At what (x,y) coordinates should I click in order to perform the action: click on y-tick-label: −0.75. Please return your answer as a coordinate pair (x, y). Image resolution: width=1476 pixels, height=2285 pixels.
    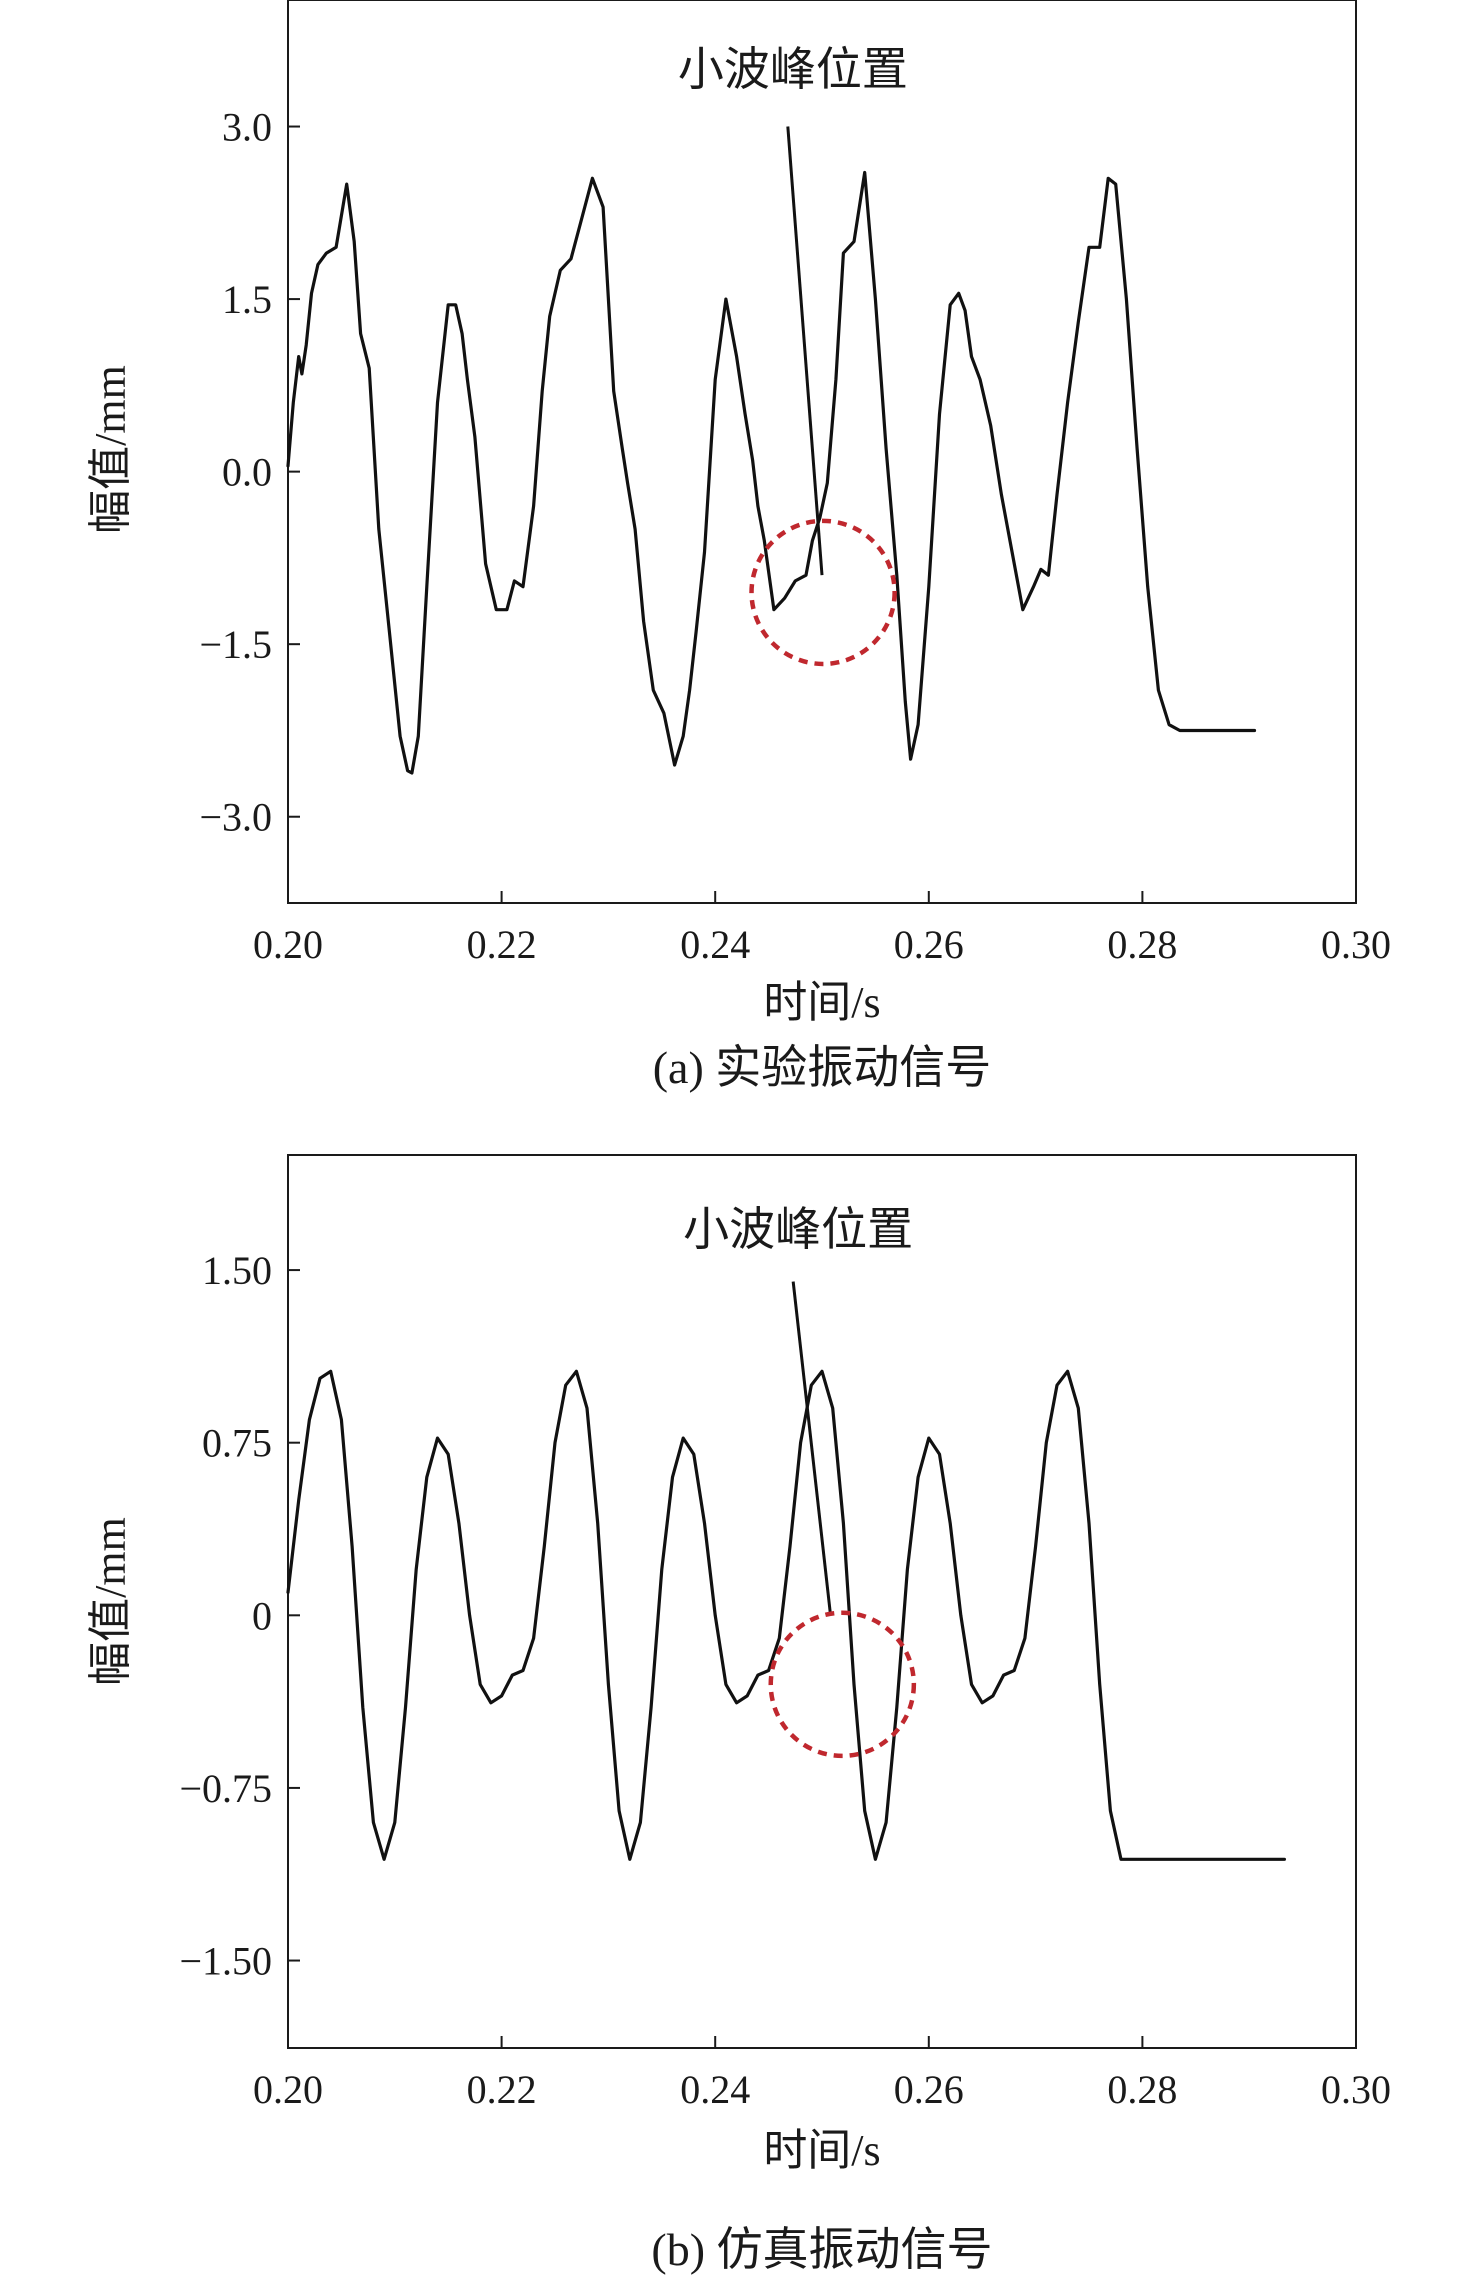
    Looking at the image, I should click on (225, 1788).